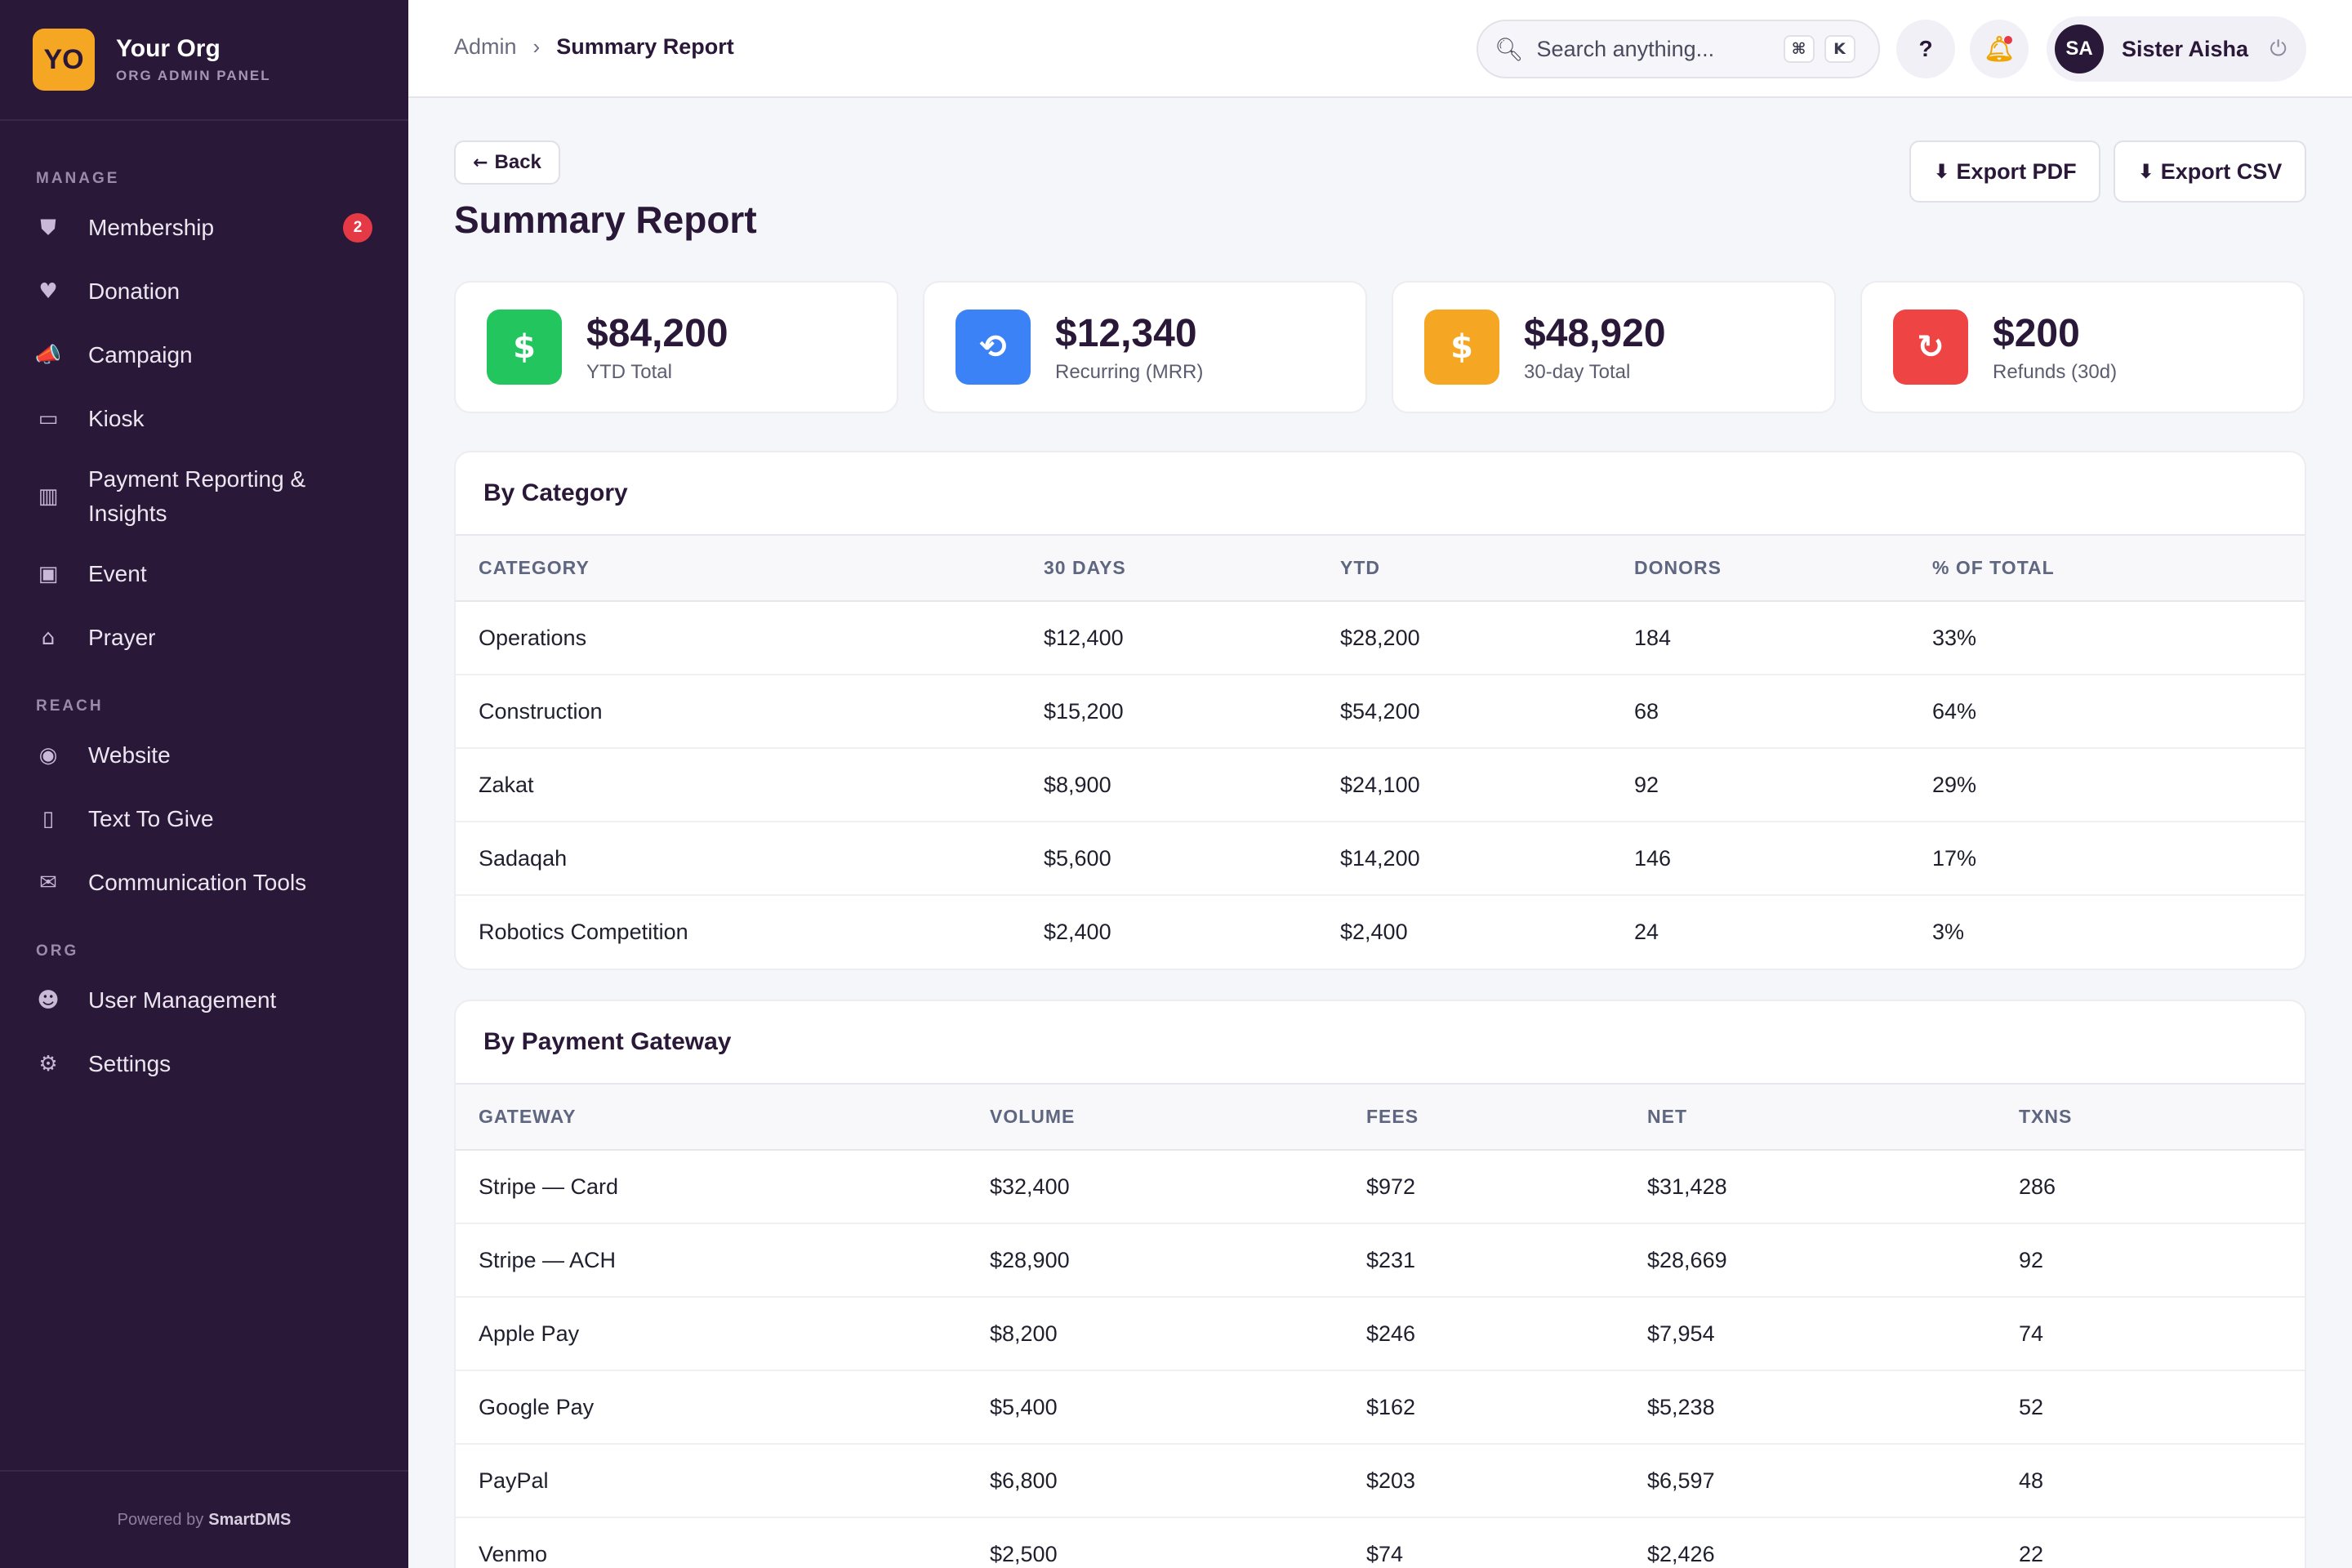 The height and width of the screenshot is (1568, 2352). Describe the element at coordinates (122, 637) in the screenshot. I see `sidebar-item-label: Prayer` at that location.